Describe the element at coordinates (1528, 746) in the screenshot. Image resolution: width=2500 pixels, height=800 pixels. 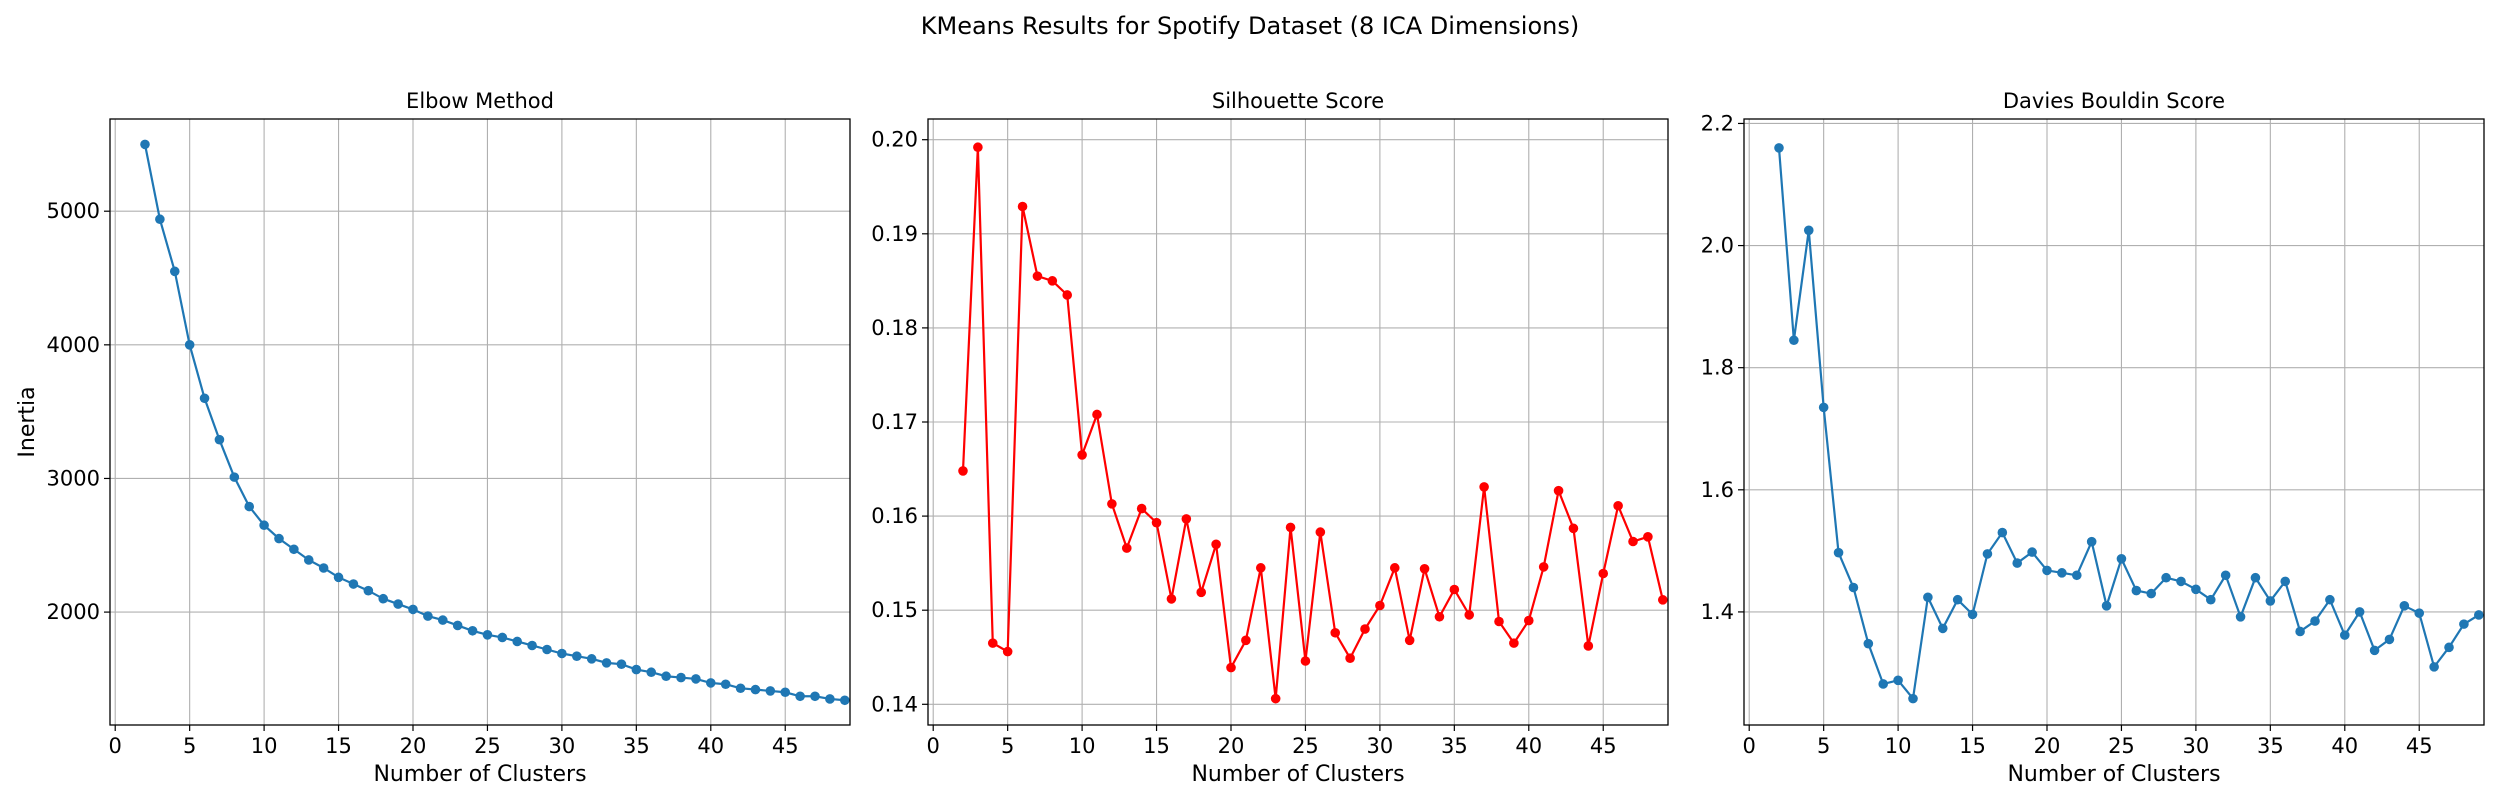
I see `chart-2-xtick-label-8: 40` at that location.